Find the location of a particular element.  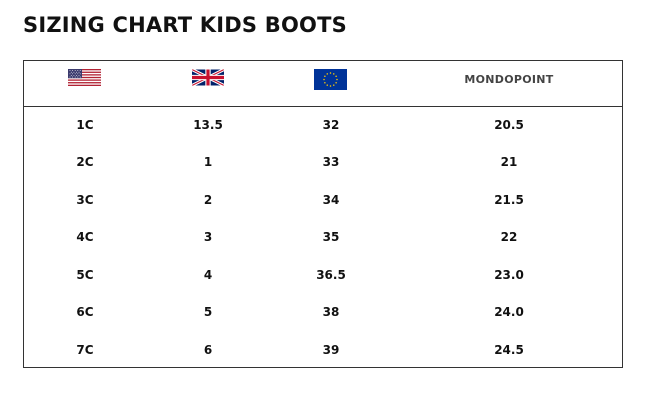

table-header-row: MONDOPOINT is located at coordinates (323, 84).